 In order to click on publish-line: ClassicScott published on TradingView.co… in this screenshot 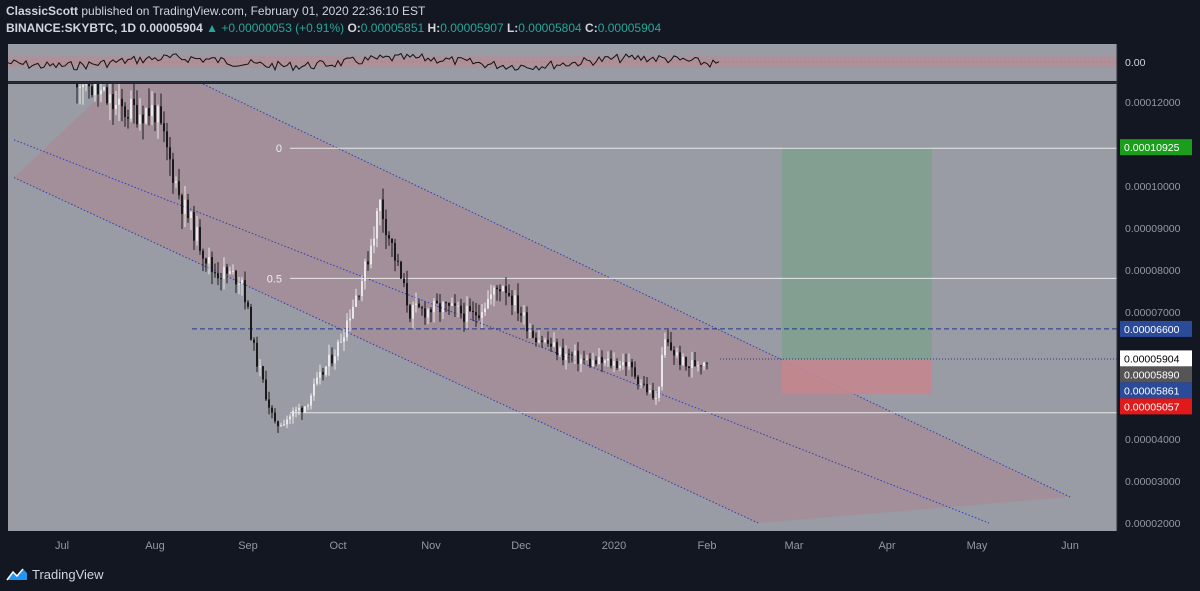, I will do `click(215, 11)`.